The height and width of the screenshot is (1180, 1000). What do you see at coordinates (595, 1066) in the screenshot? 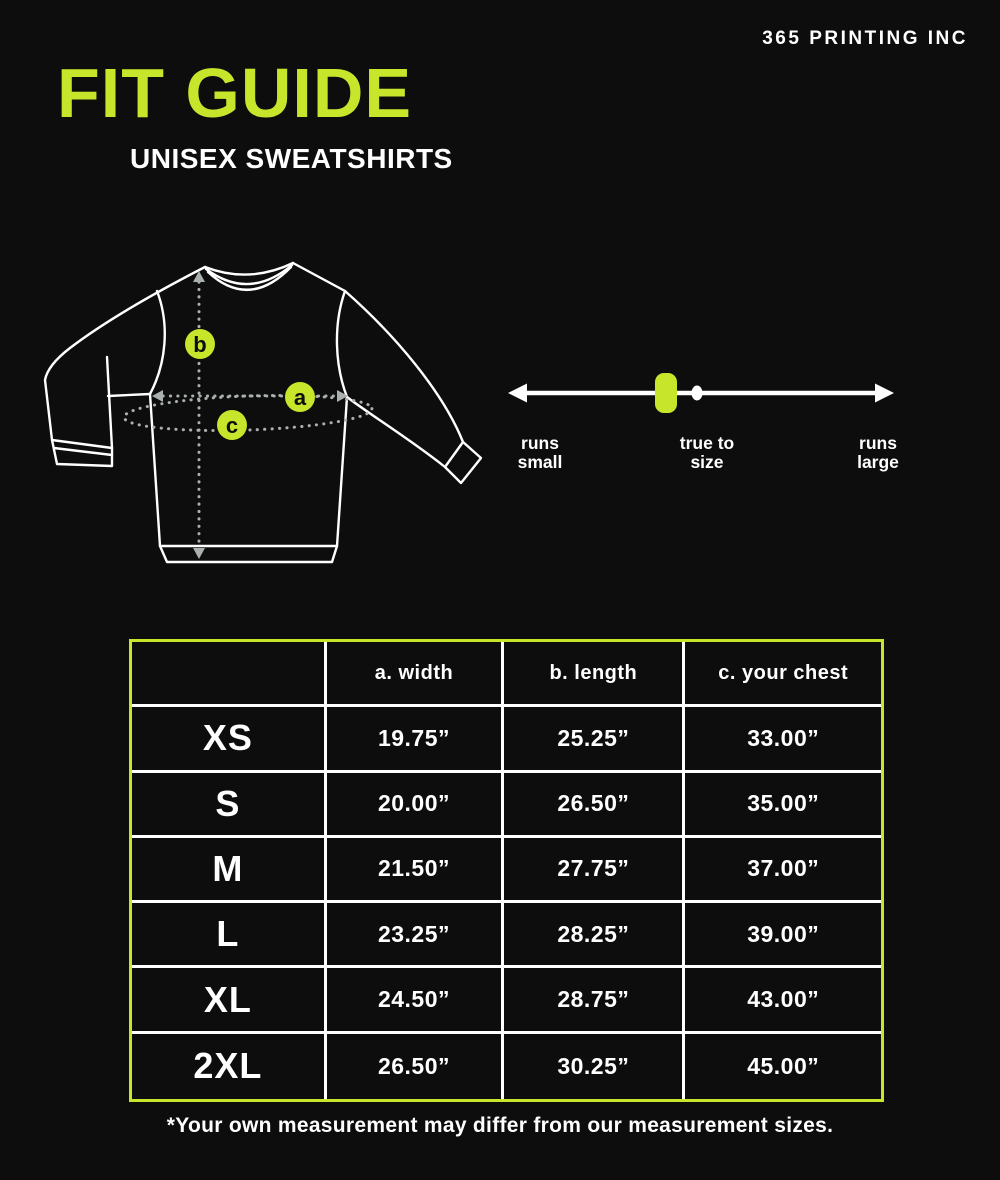
I see `2xl-length: 30.25”` at bounding box center [595, 1066].